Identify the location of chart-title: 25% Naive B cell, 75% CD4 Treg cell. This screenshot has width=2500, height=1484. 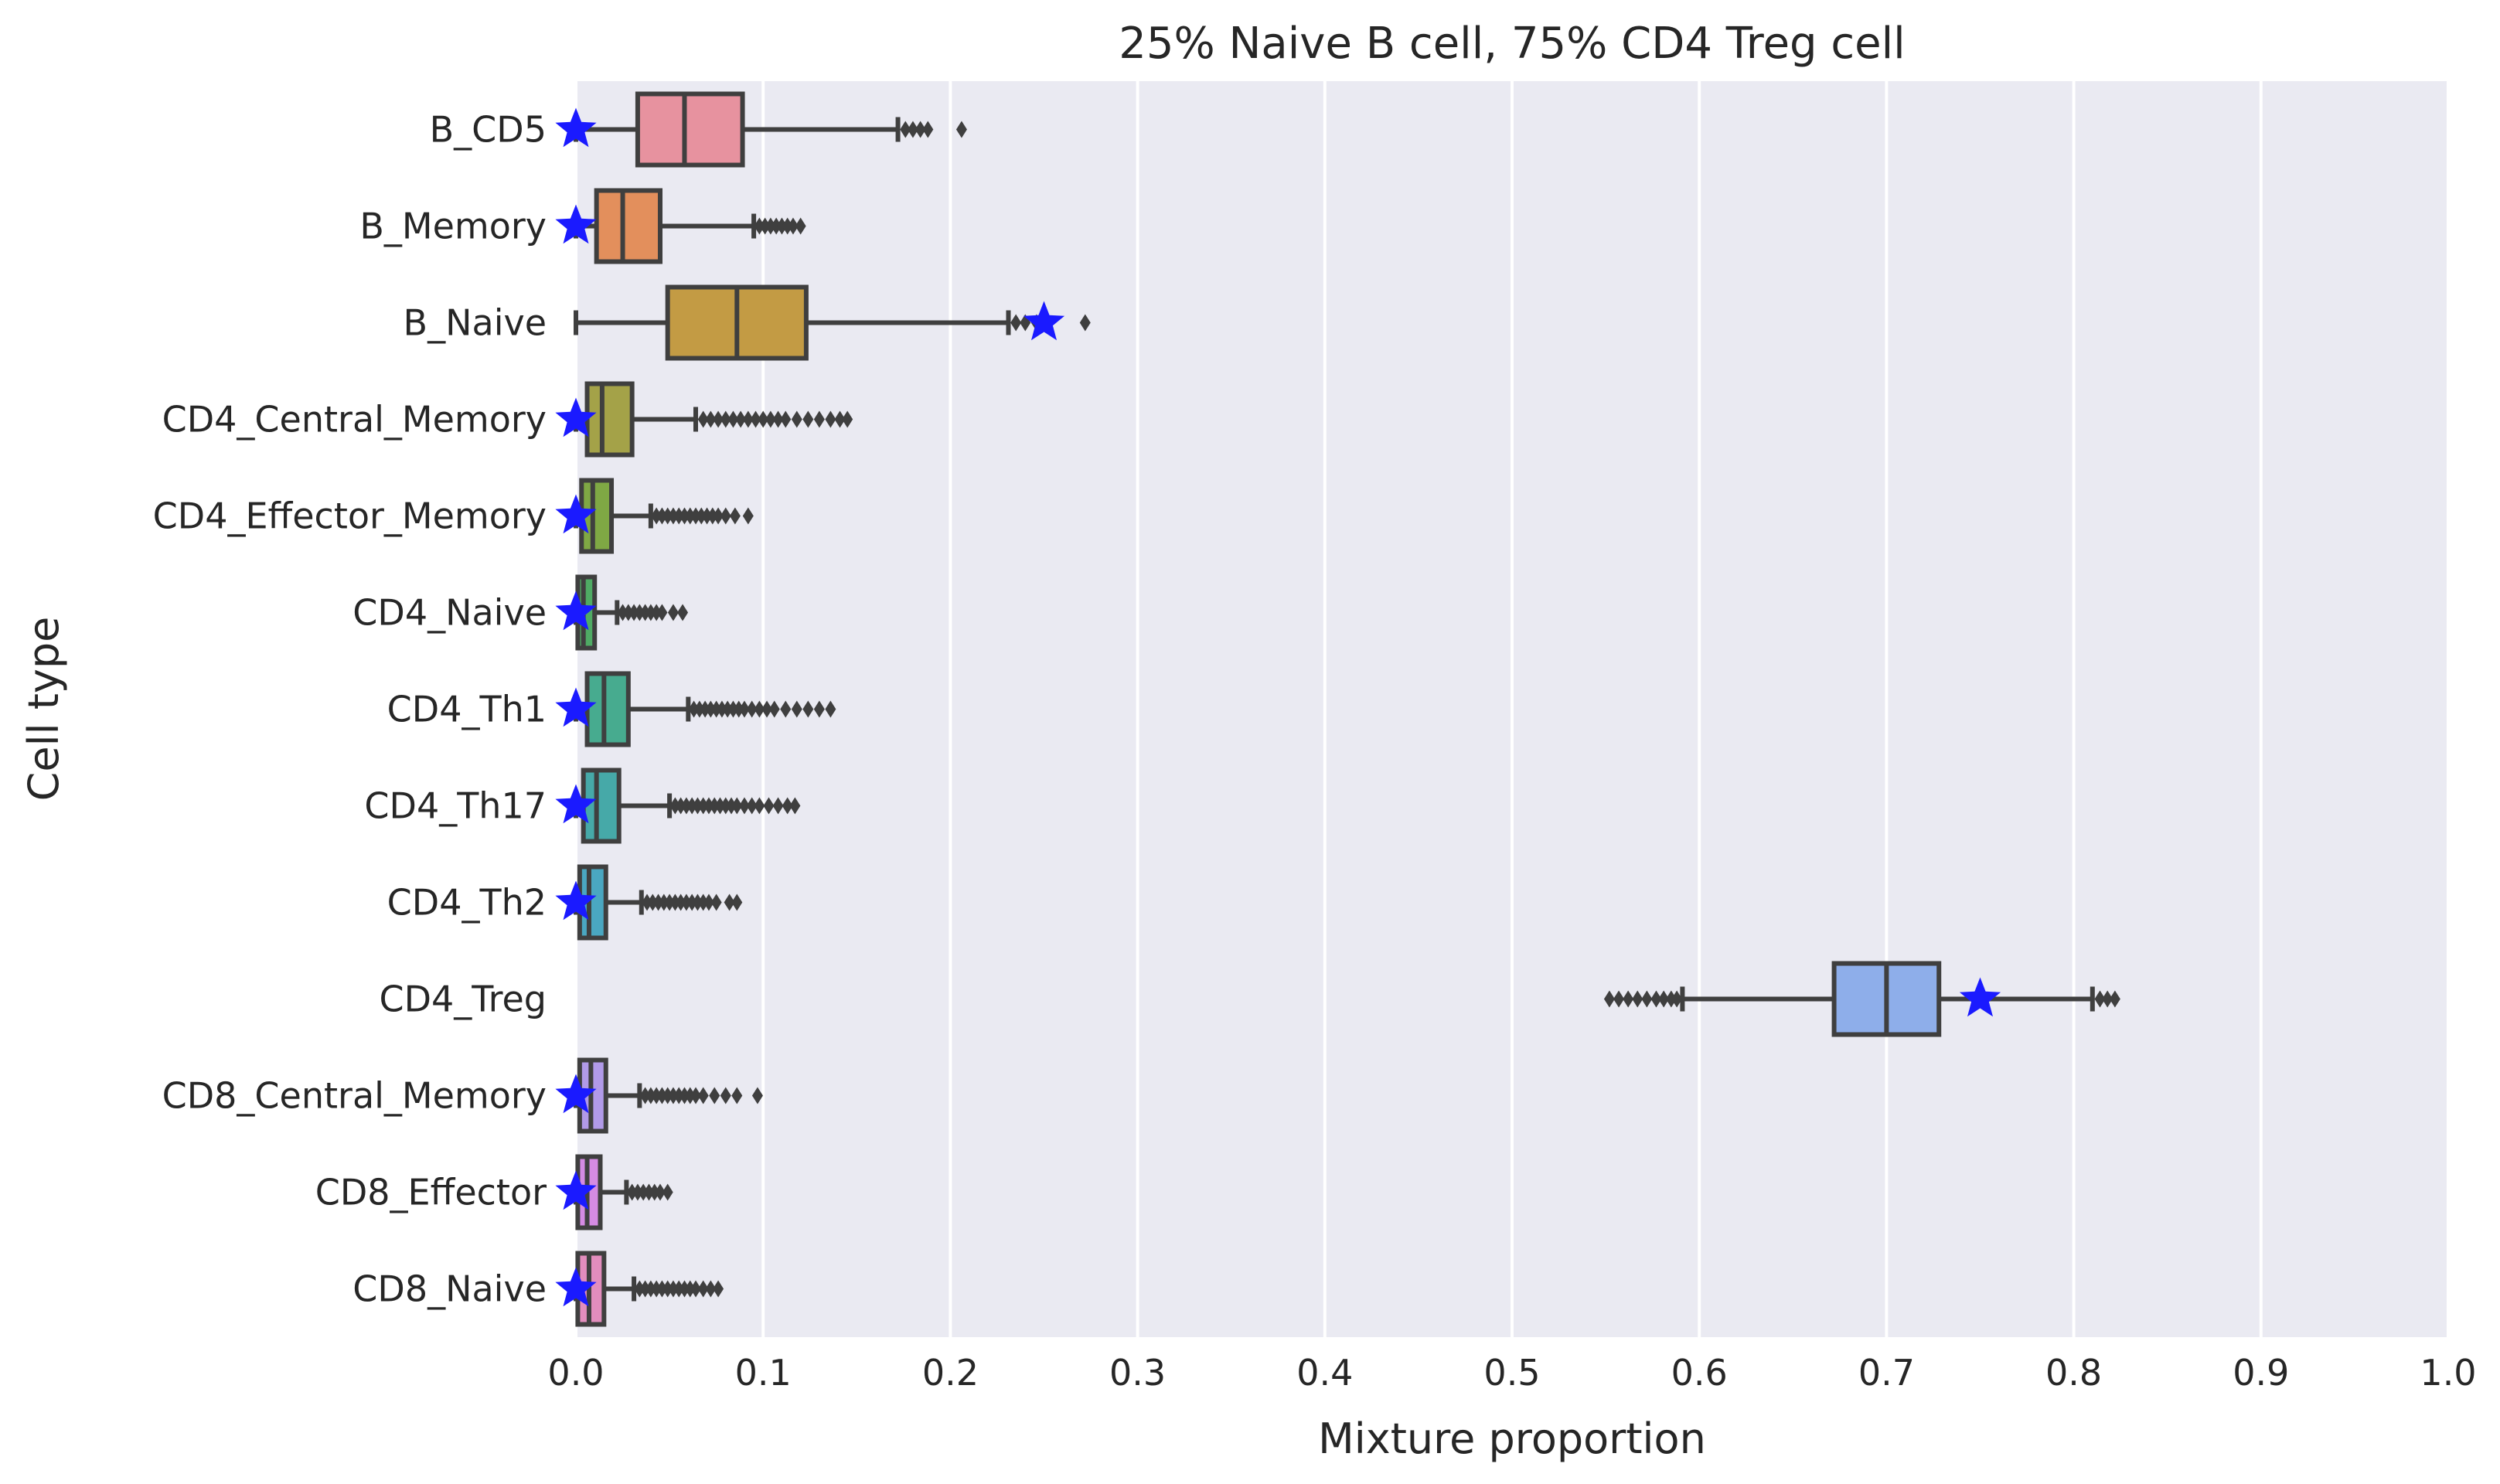
(1512, 44).